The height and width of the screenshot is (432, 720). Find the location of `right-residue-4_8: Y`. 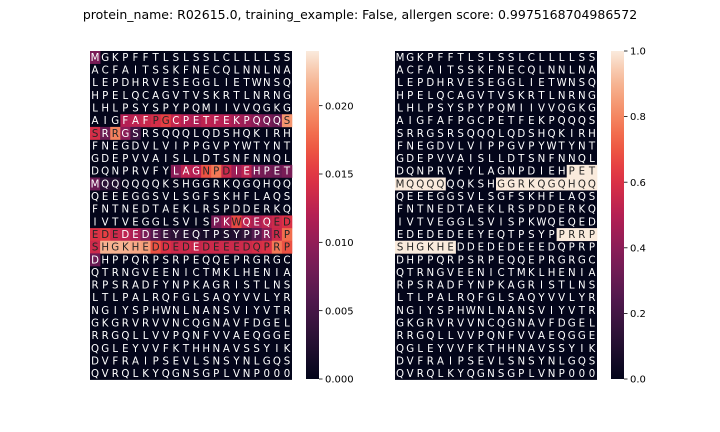

right-residue-4_8: Y is located at coordinates (481, 108).